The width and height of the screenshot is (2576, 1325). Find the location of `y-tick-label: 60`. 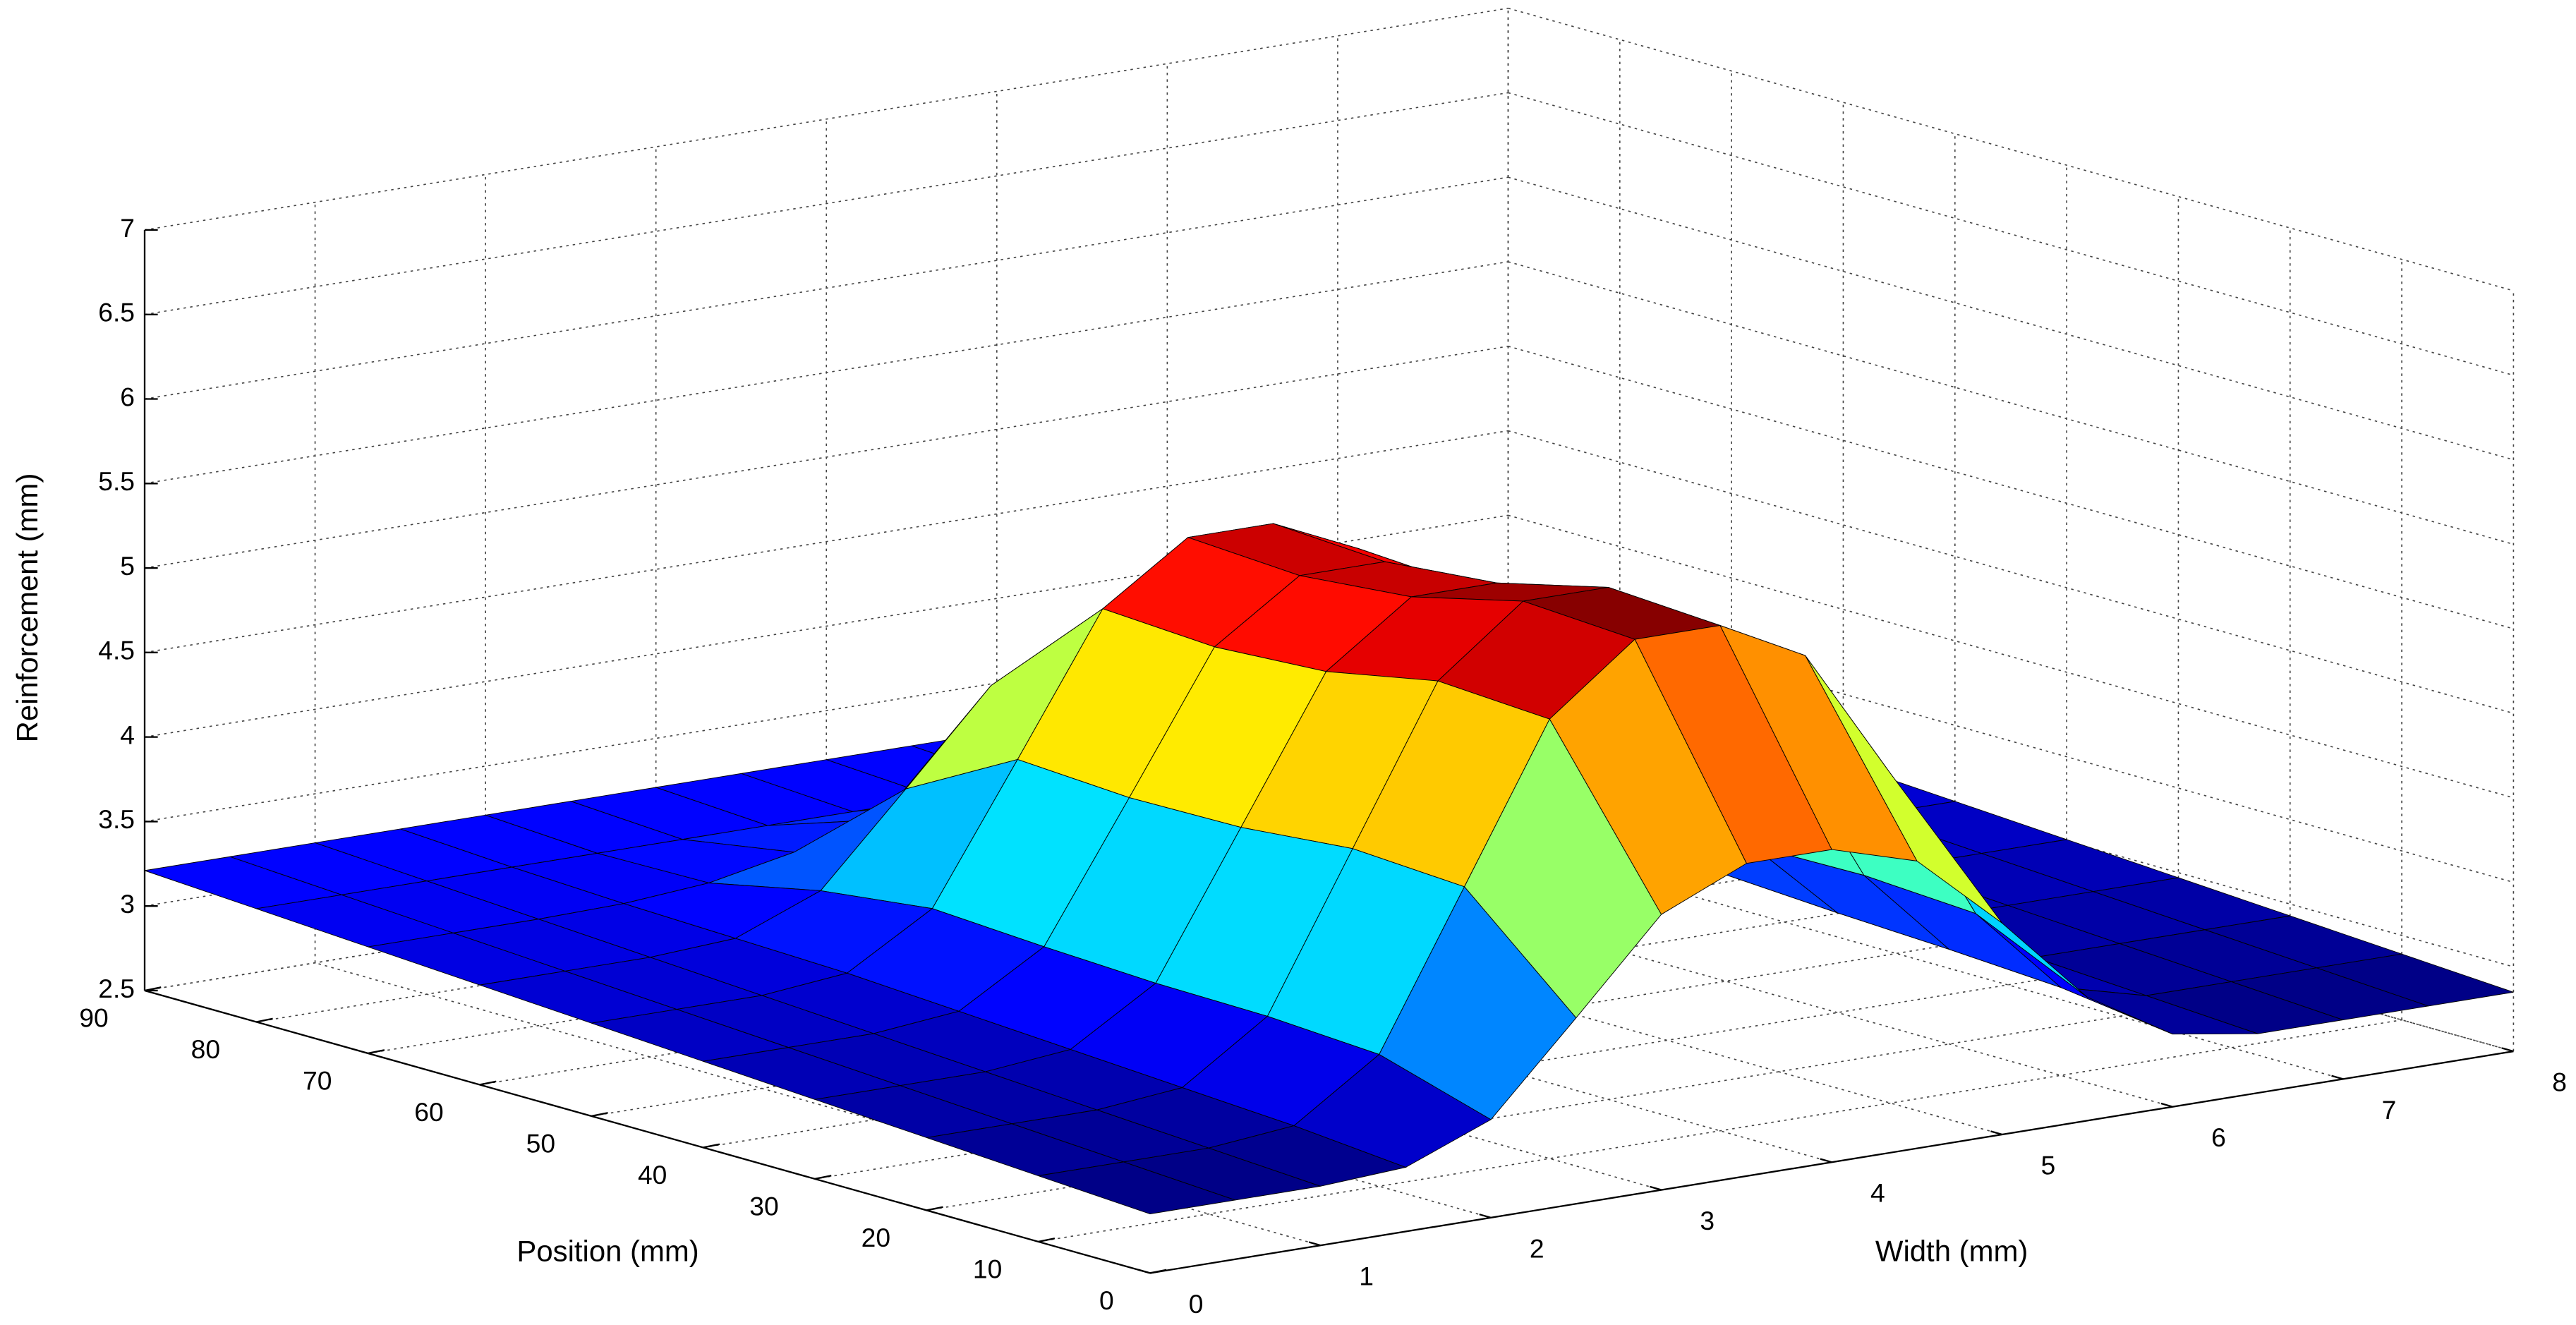

y-tick-label: 60 is located at coordinates (429, 1112).